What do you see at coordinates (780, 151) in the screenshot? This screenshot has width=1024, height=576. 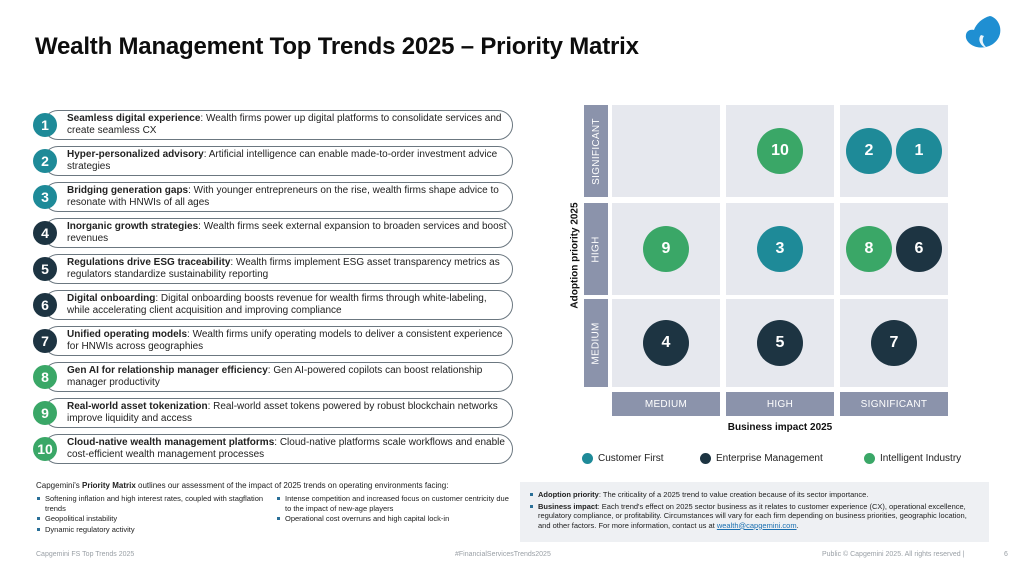 I see `trend-bubble: 10` at bounding box center [780, 151].